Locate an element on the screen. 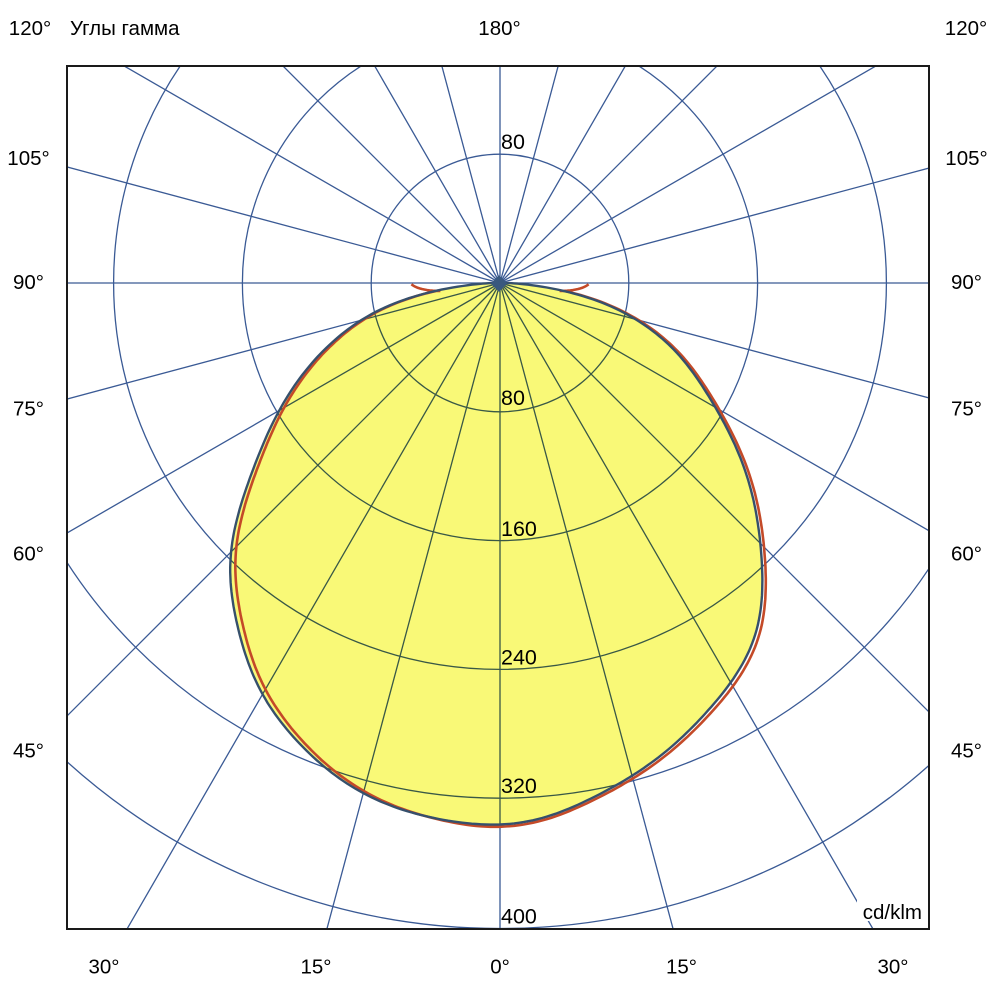  svg-text: cd/klm is located at coordinates (892, 912).